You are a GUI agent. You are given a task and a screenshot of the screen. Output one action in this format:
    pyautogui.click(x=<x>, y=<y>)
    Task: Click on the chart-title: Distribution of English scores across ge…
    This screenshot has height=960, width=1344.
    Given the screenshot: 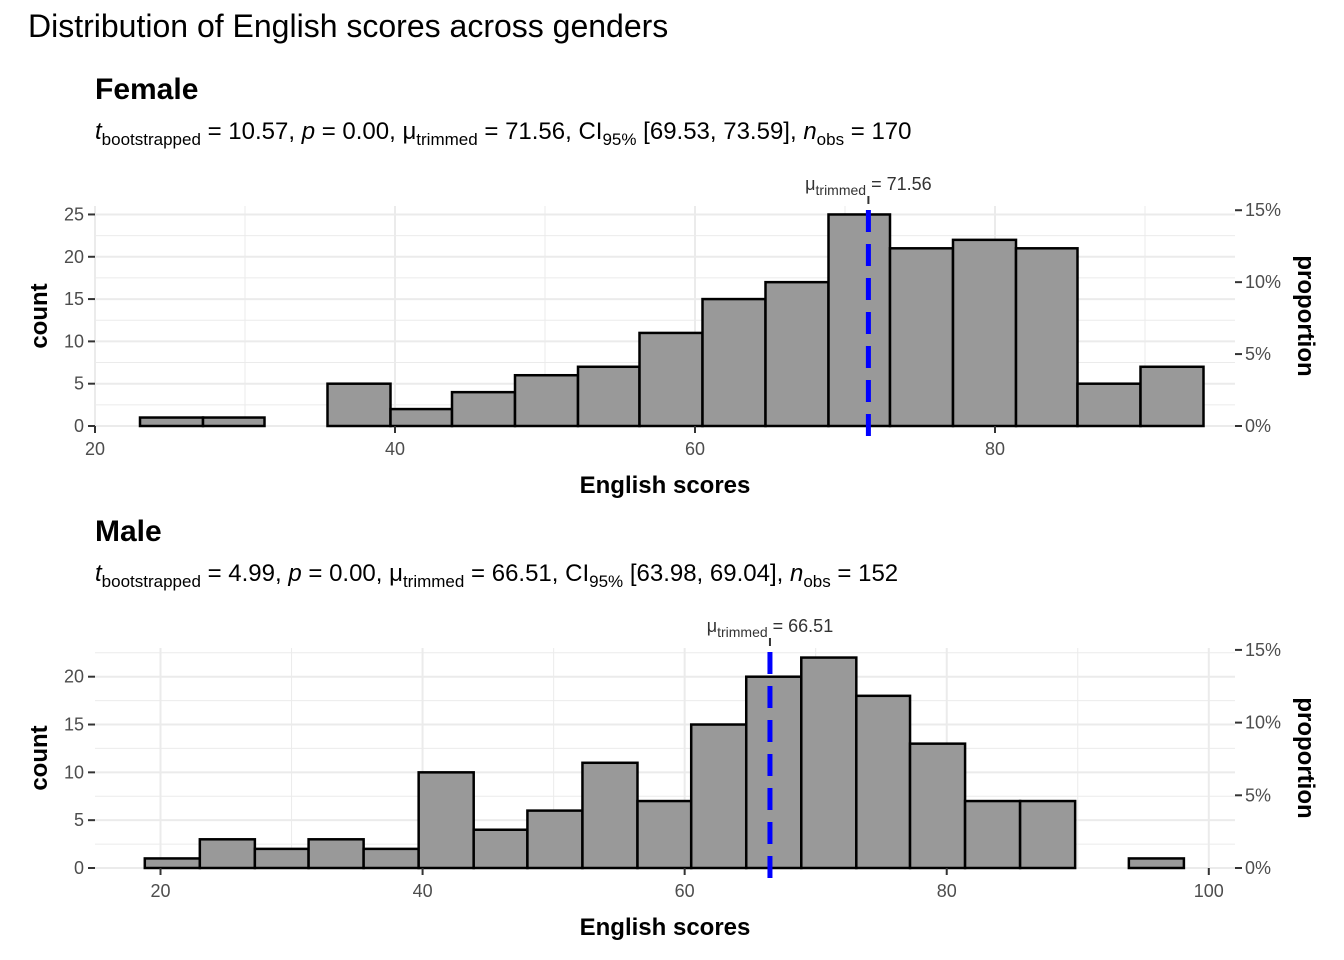 What is the action you would take?
    pyautogui.click(x=348, y=26)
    